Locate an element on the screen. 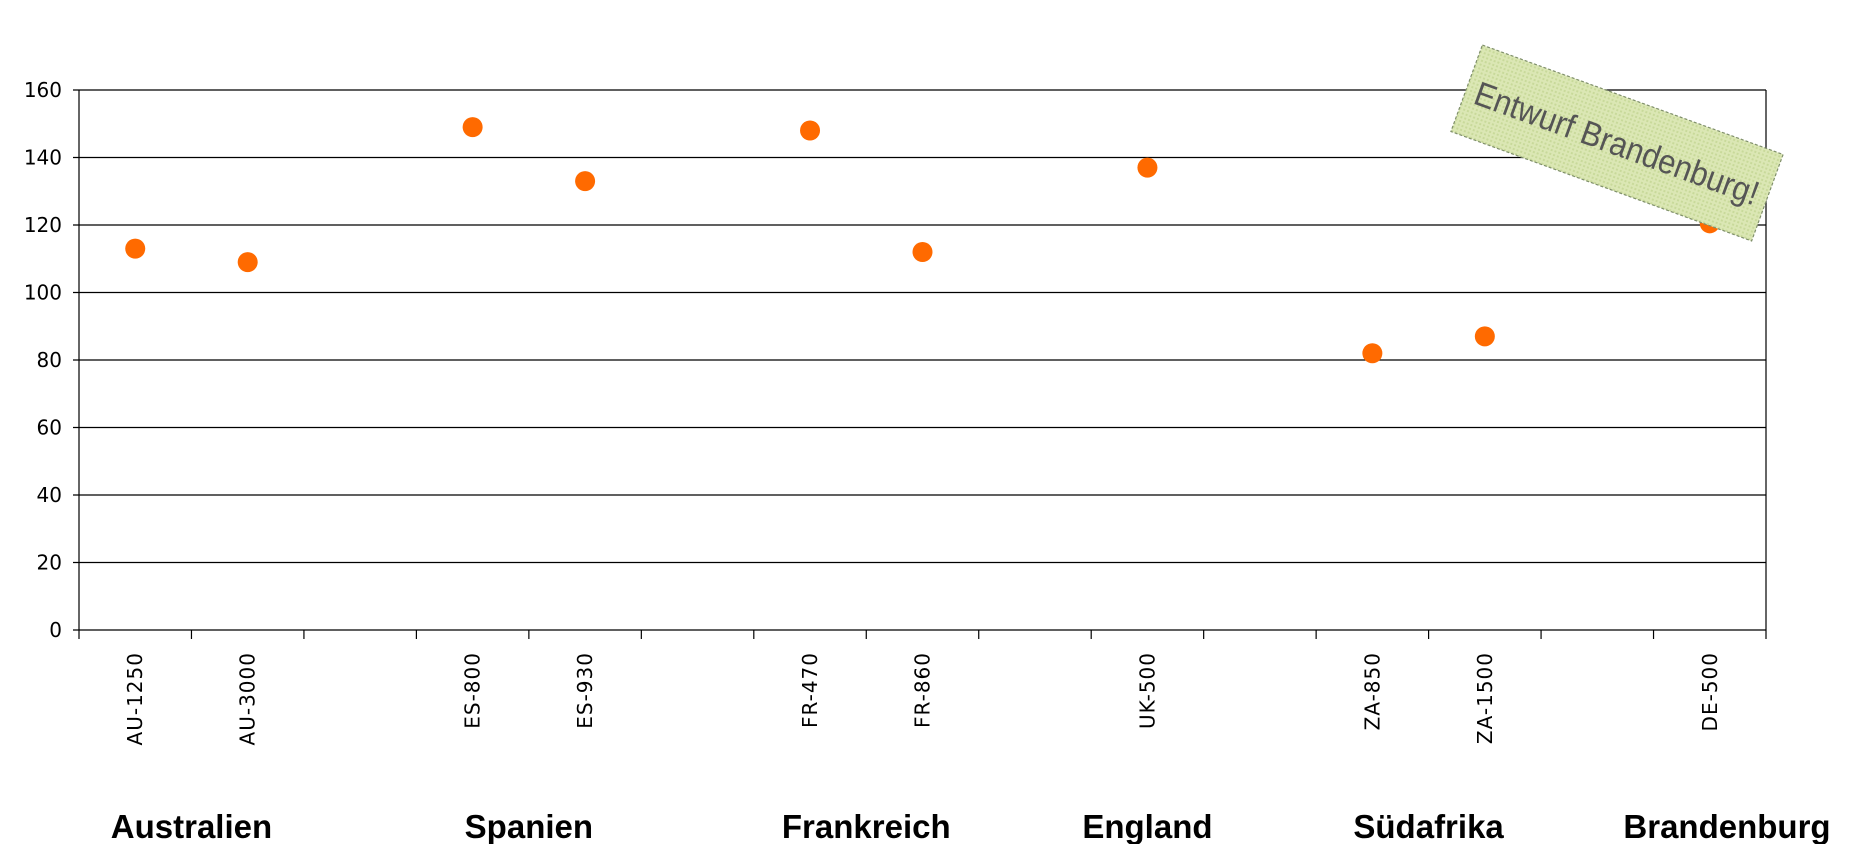  y-axis-tick-labels: 0 20 40 60 80 100 120 140 160 is located at coordinates (43, 360).